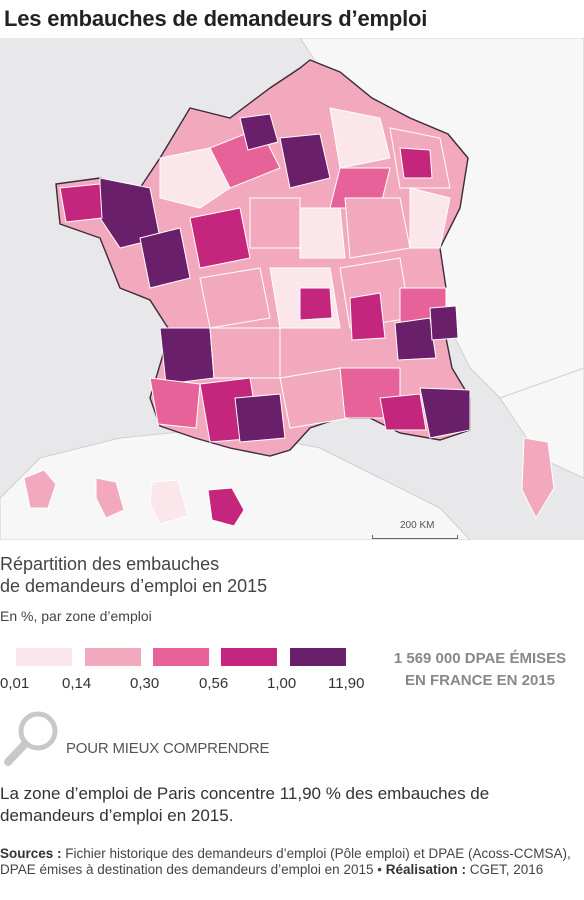 The height and width of the screenshot is (900, 584). What do you see at coordinates (15, 683) in the screenshot?
I see `legend-tick-1: 0,01` at bounding box center [15, 683].